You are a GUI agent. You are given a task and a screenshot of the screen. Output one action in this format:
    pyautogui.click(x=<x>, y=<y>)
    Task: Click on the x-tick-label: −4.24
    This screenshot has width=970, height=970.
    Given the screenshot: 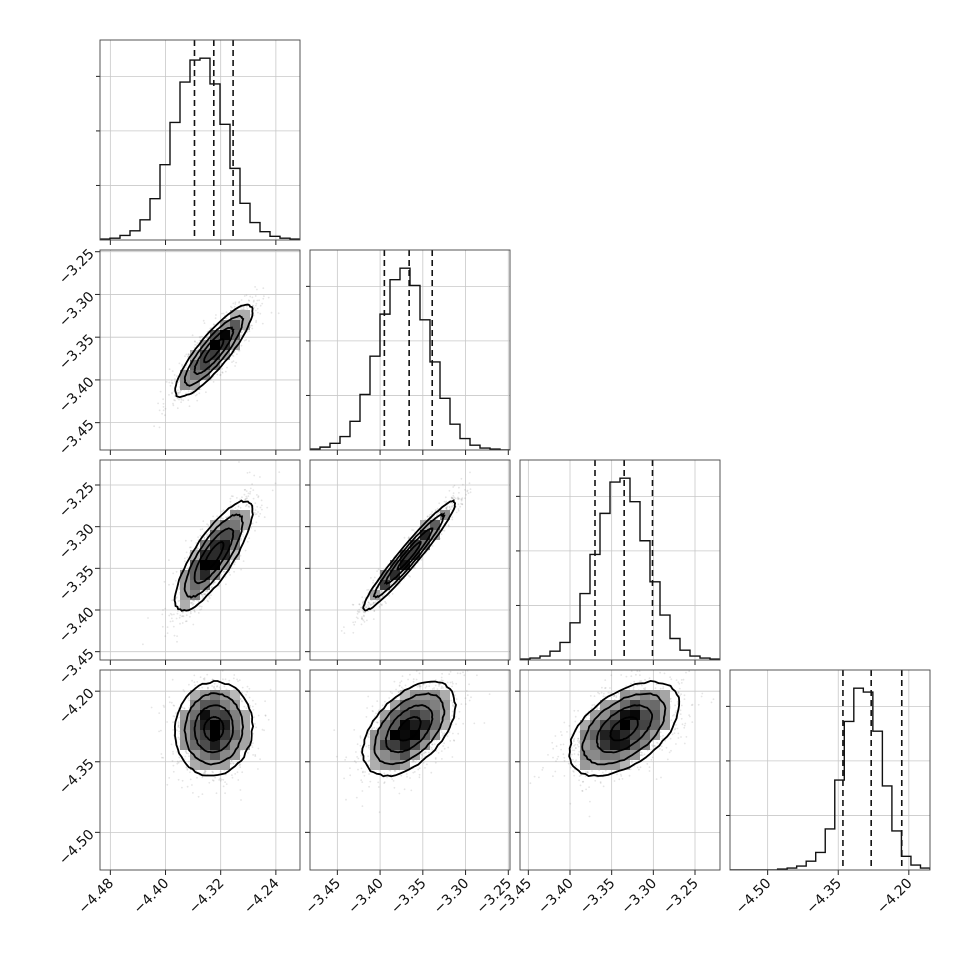 What is the action you would take?
    pyautogui.click(x=262, y=896)
    